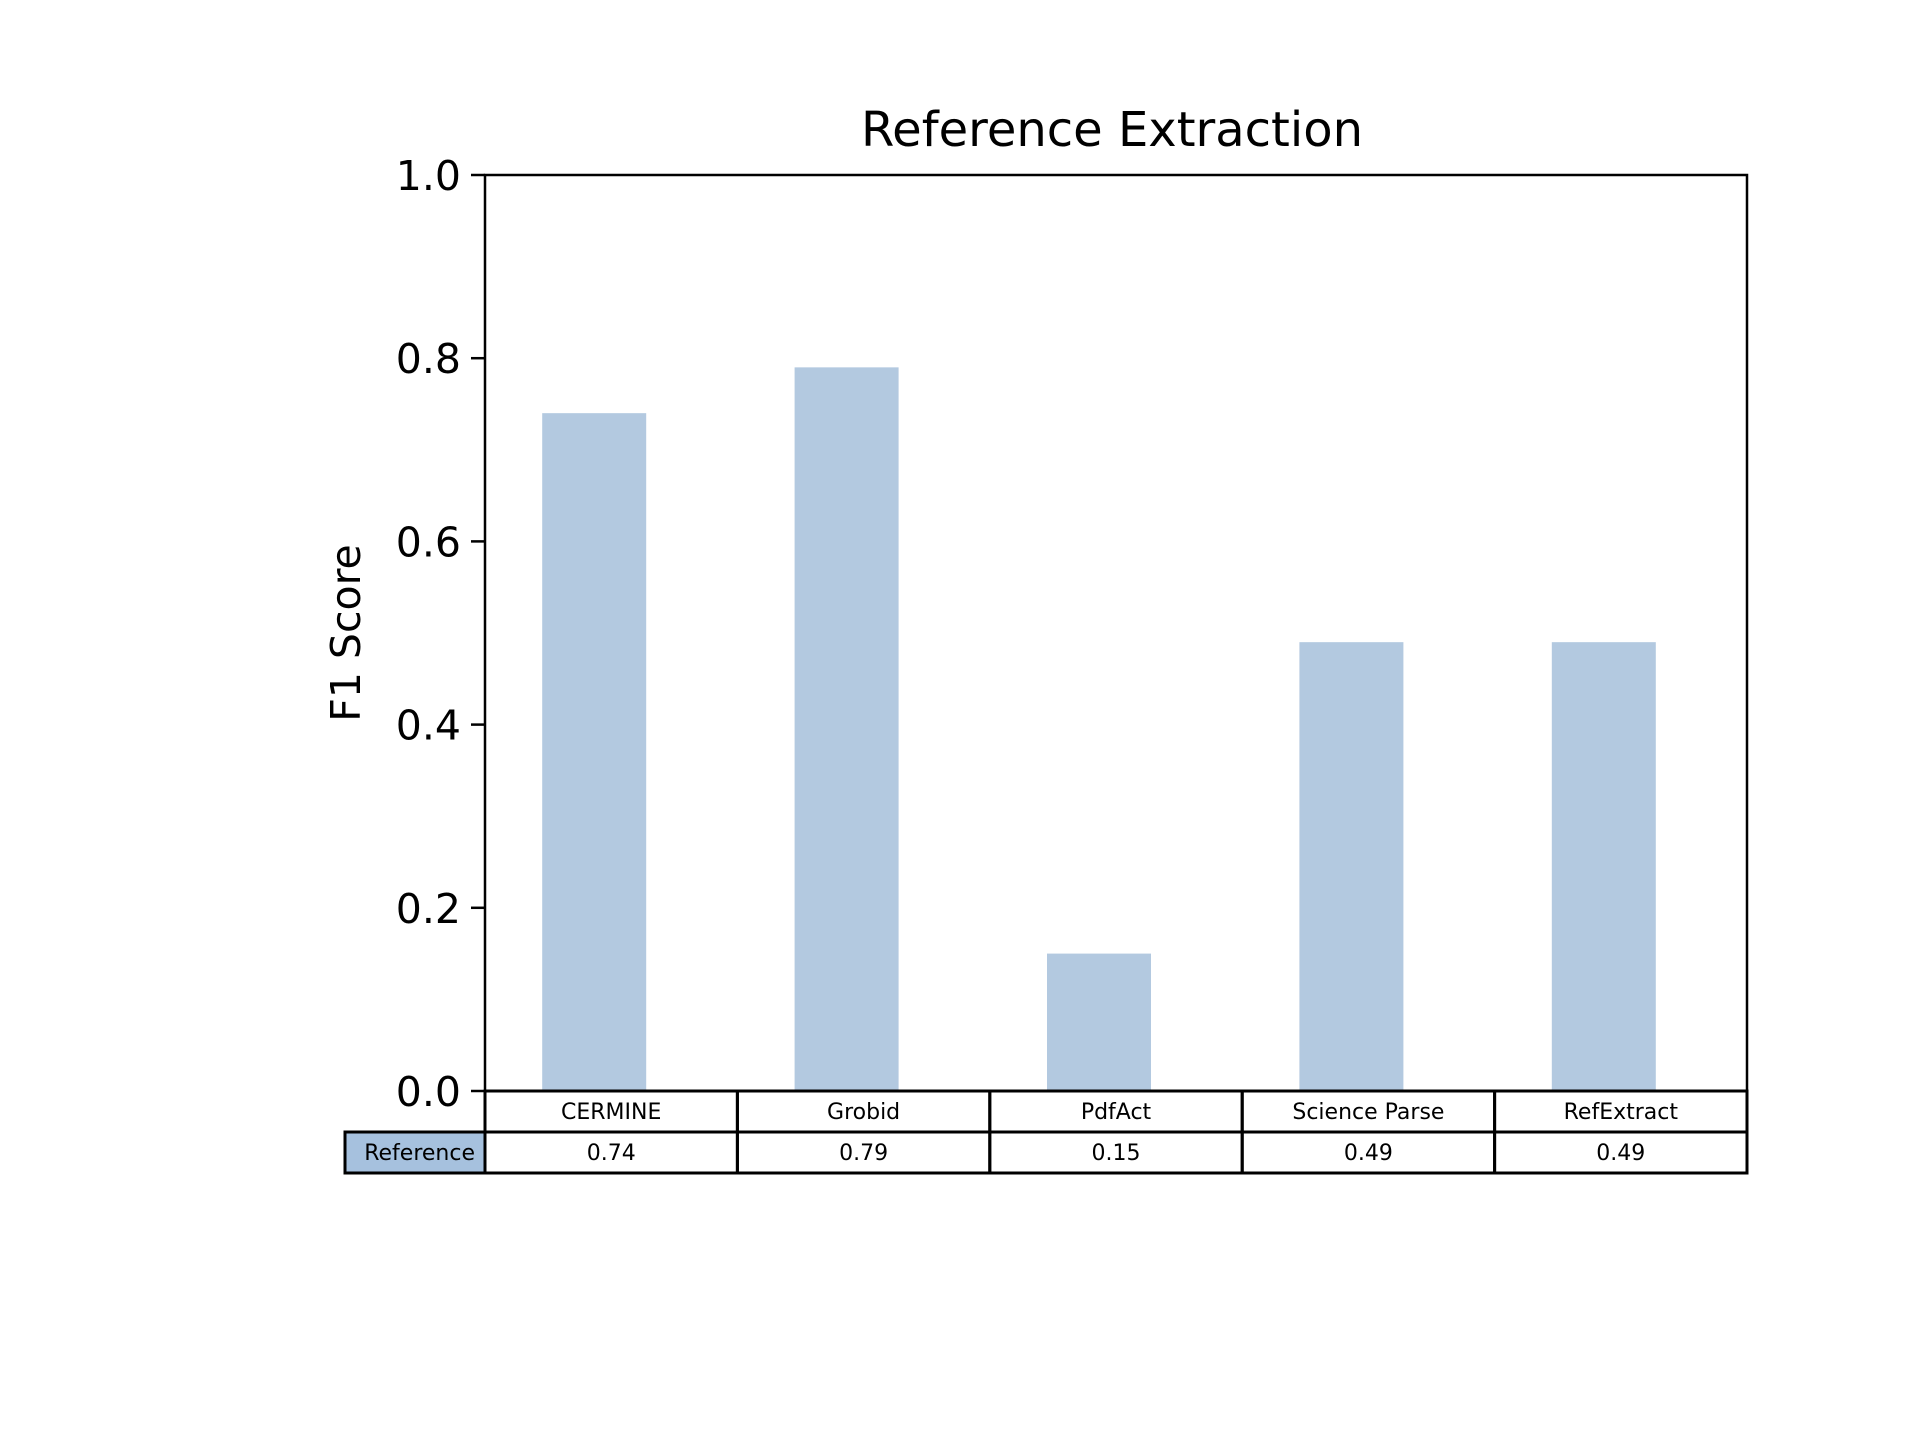  What do you see at coordinates (594, 752) in the screenshot?
I see `bar-cermine` at bounding box center [594, 752].